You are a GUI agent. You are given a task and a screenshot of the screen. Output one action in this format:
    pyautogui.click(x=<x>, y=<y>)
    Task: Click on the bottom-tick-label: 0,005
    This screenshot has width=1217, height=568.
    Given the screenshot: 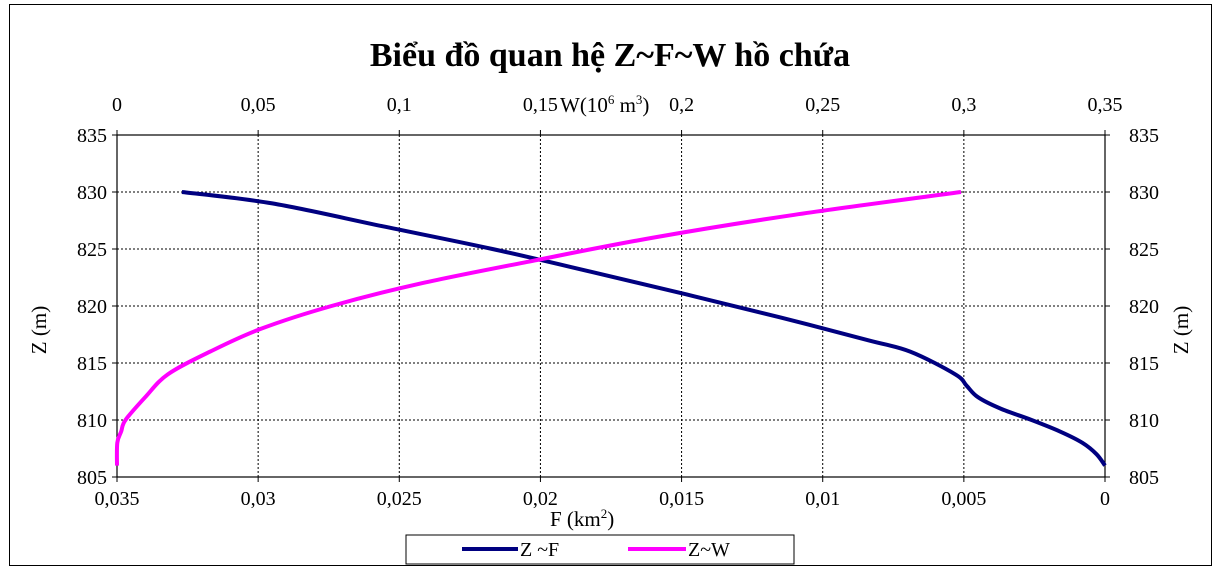 What is the action you would take?
    pyautogui.click(x=963, y=499)
    